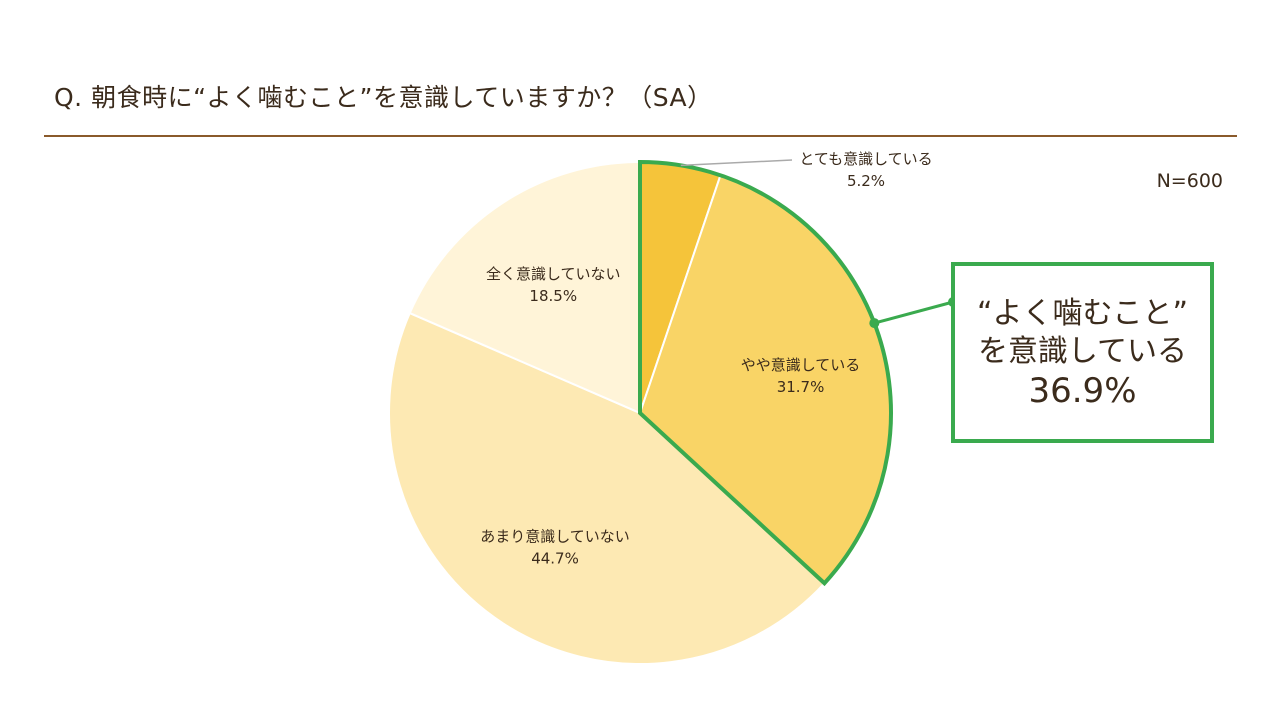 Image resolution: width=1280 pixels, height=720 pixels. Describe the element at coordinates (865, 159) in the screenshot. I see `slice-category: とても意識している` at that location.